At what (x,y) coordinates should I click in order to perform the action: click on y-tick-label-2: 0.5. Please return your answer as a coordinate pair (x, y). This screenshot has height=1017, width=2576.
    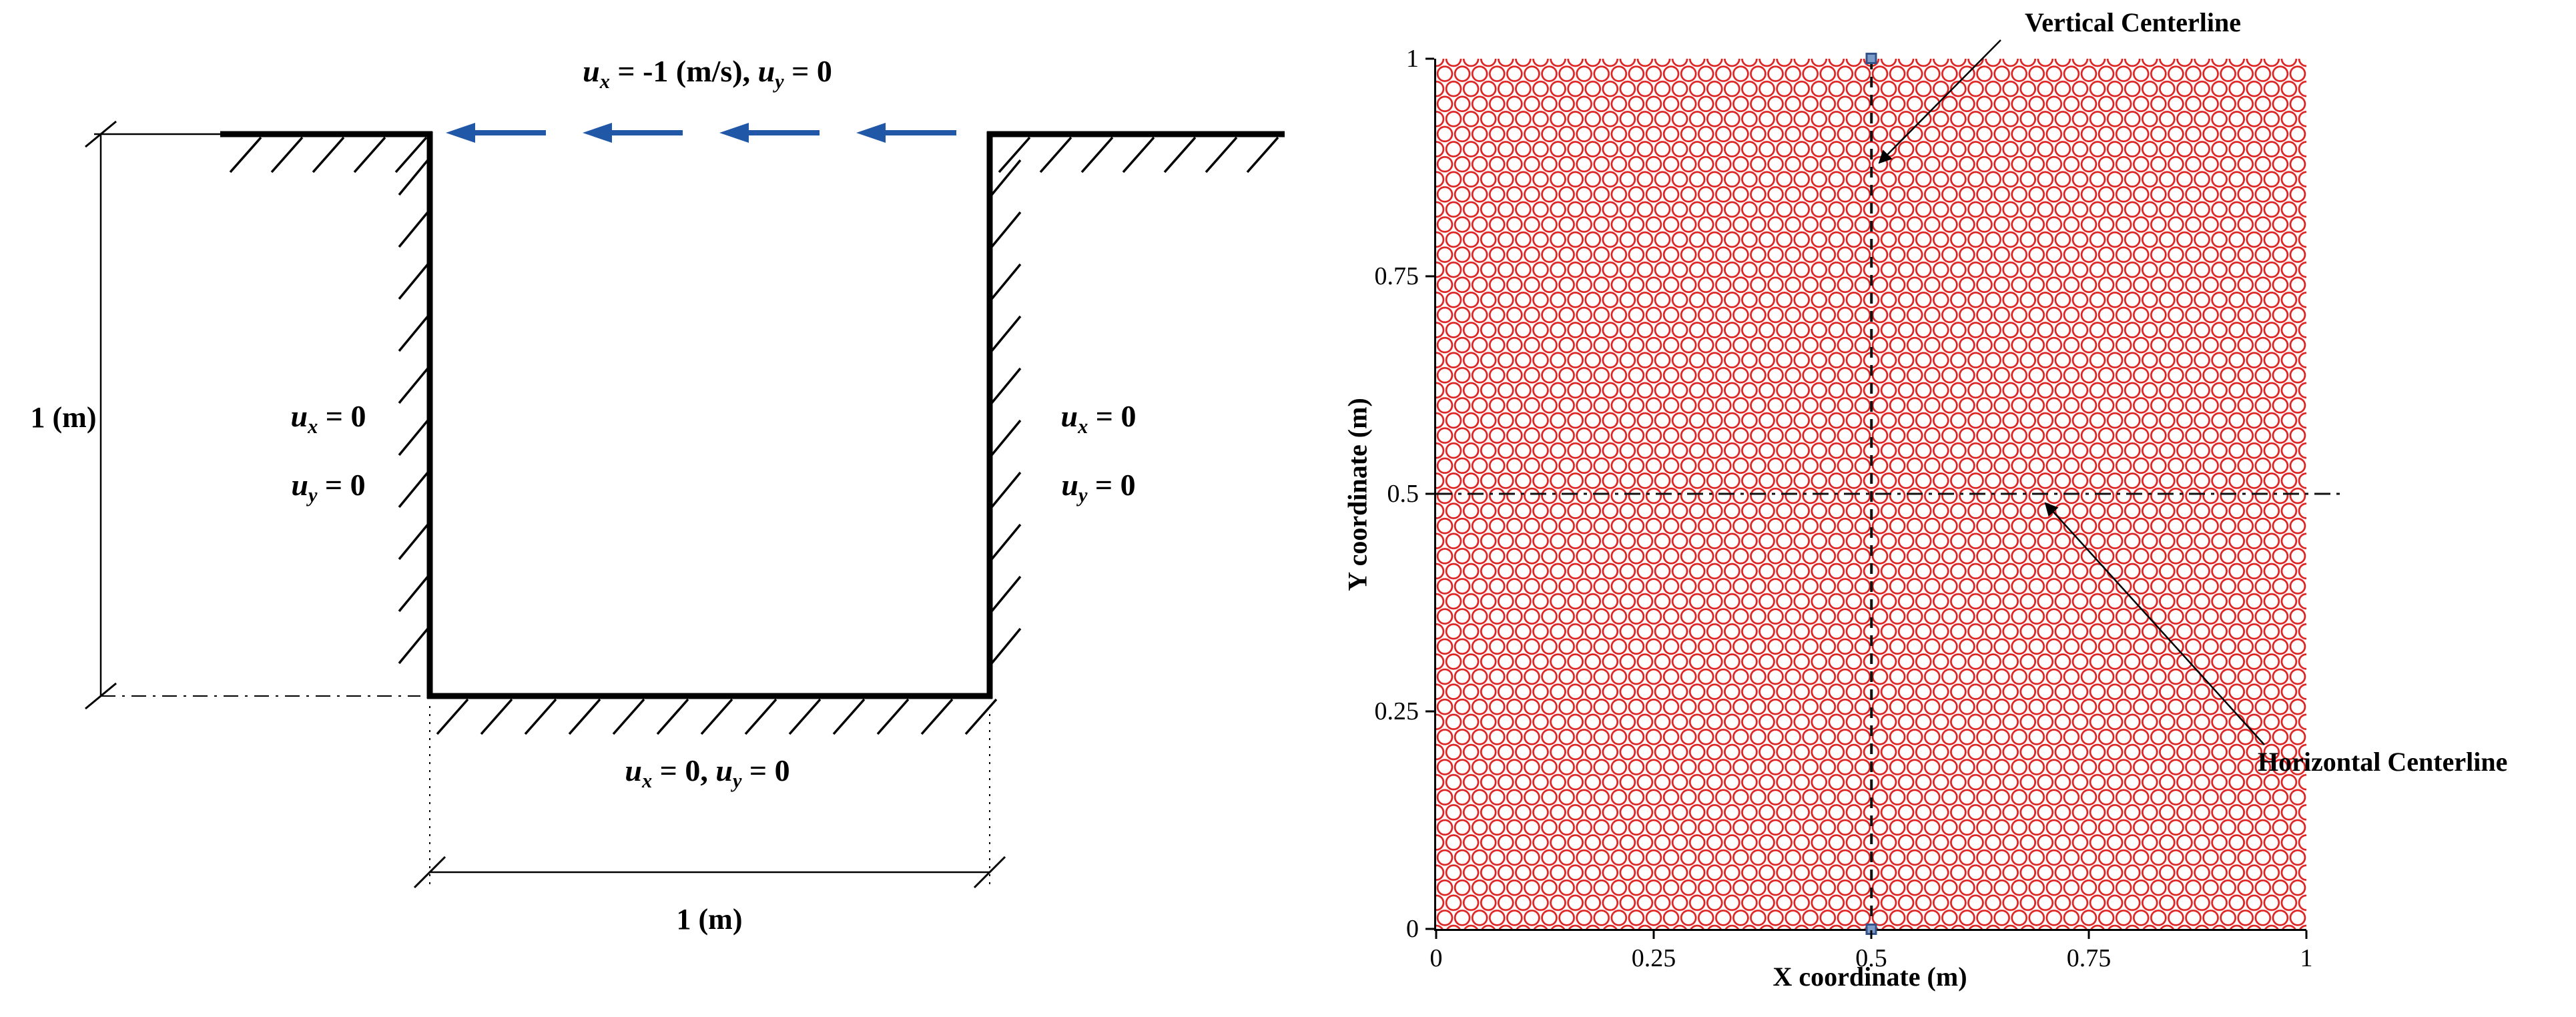
    Looking at the image, I should click on (1403, 494).